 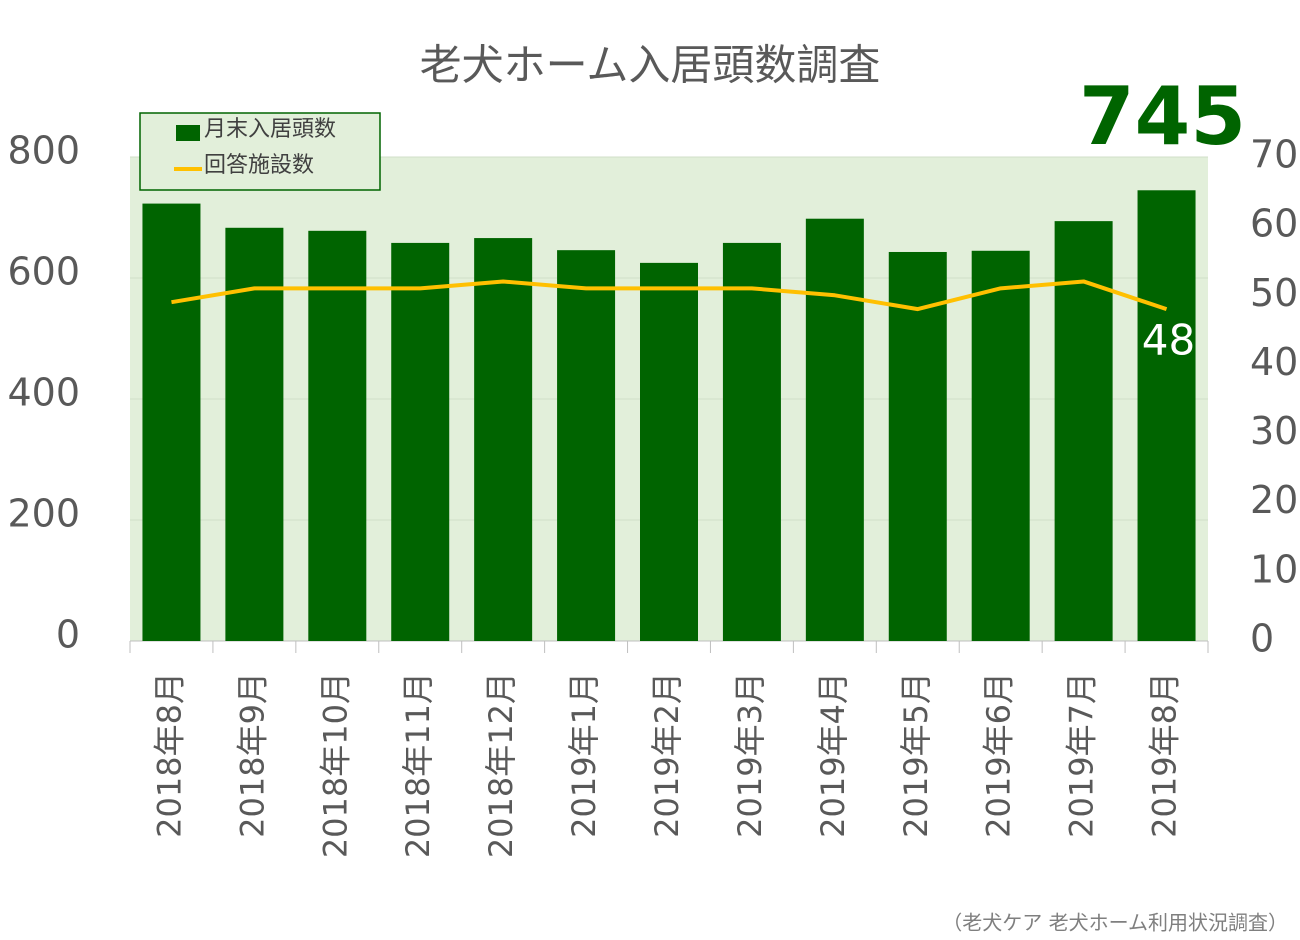 I want to click on x-tick-label: 2019年7月, so click(x=1082, y=755).